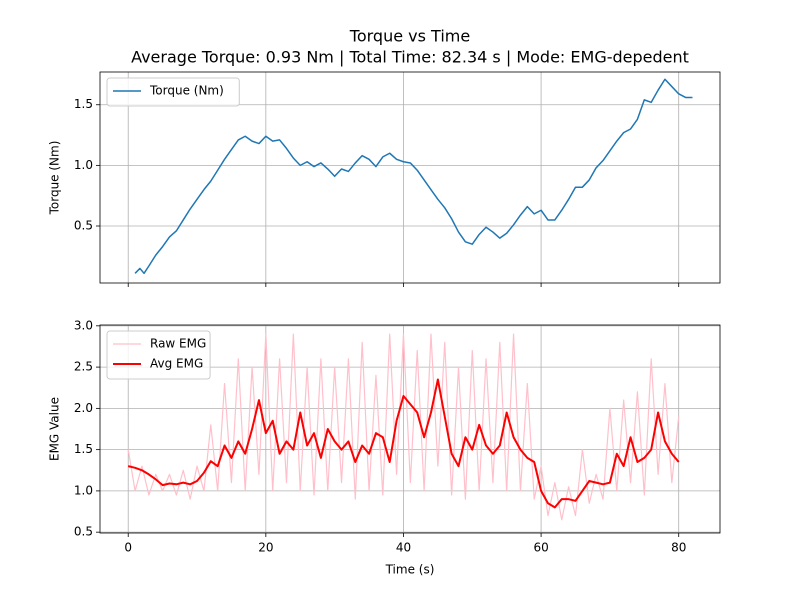  What do you see at coordinates (265, 548) in the screenshot?
I see `x-tick-label: 20` at bounding box center [265, 548].